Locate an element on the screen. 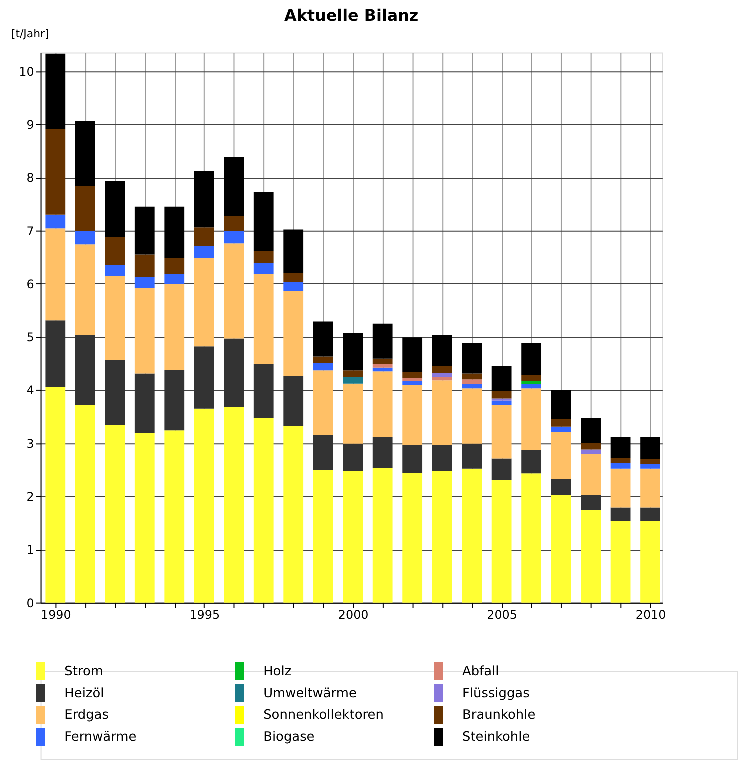  legend-label: Flüssiggas is located at coordinates (496, 694).